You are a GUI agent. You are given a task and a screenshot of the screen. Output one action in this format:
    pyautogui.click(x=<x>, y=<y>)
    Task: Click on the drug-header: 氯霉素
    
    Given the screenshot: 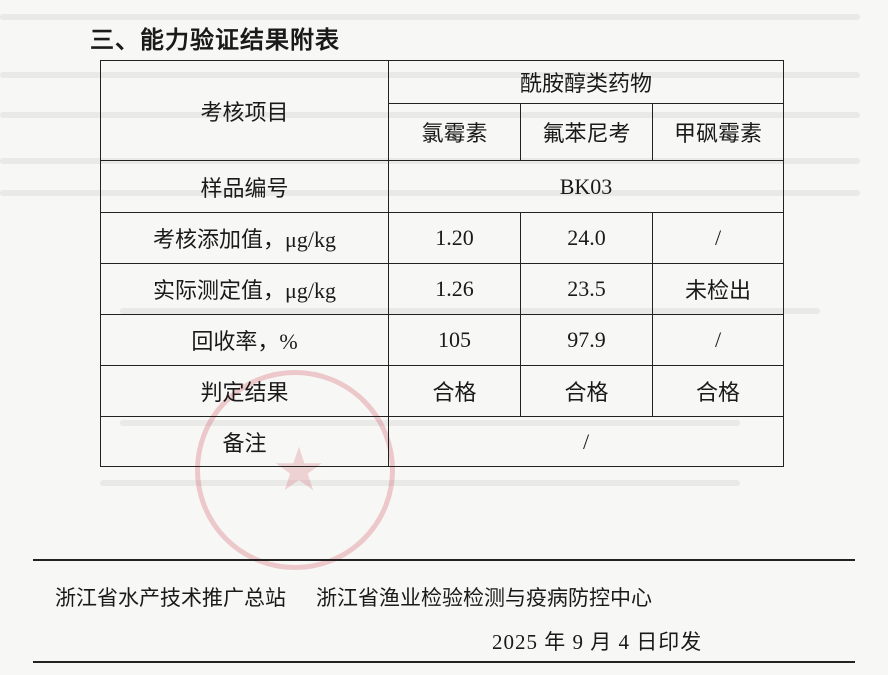 What is the action you would take?
    pyautogui.click(x=454, y=132)
    